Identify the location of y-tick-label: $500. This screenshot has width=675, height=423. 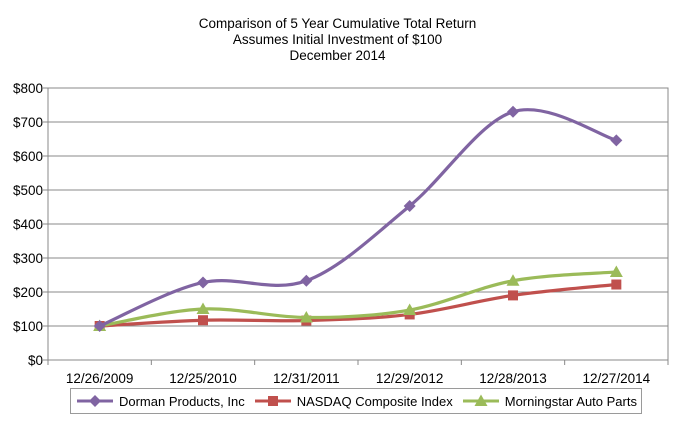
(28, 190).